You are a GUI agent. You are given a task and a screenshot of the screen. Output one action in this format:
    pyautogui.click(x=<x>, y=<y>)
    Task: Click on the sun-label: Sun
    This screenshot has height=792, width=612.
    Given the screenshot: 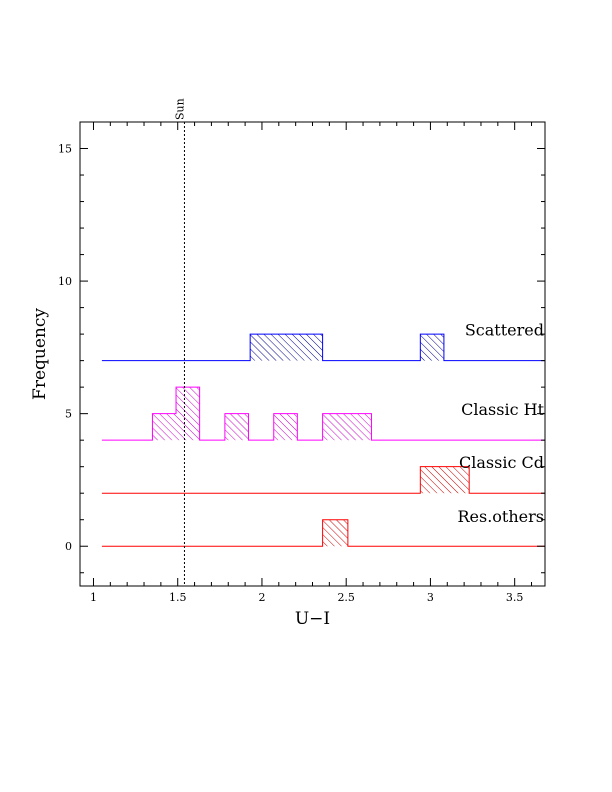 What is the action you would take?
    pyautogui.click(x=179, y=109)
    